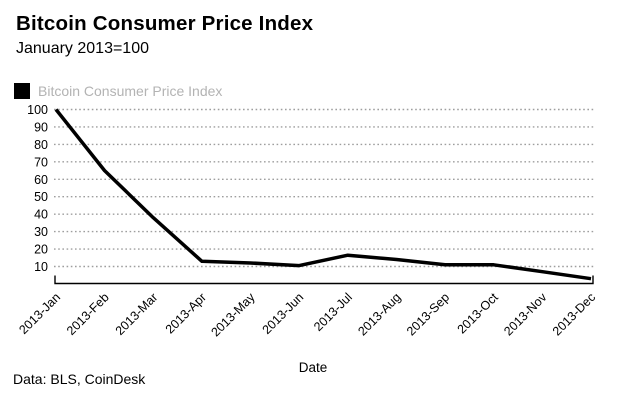  What do you see at coordinates (79, 379) in the screenshot?
I see `data-source-note: Data: BLS, CoinDesk` at bounding box center [79, 379].